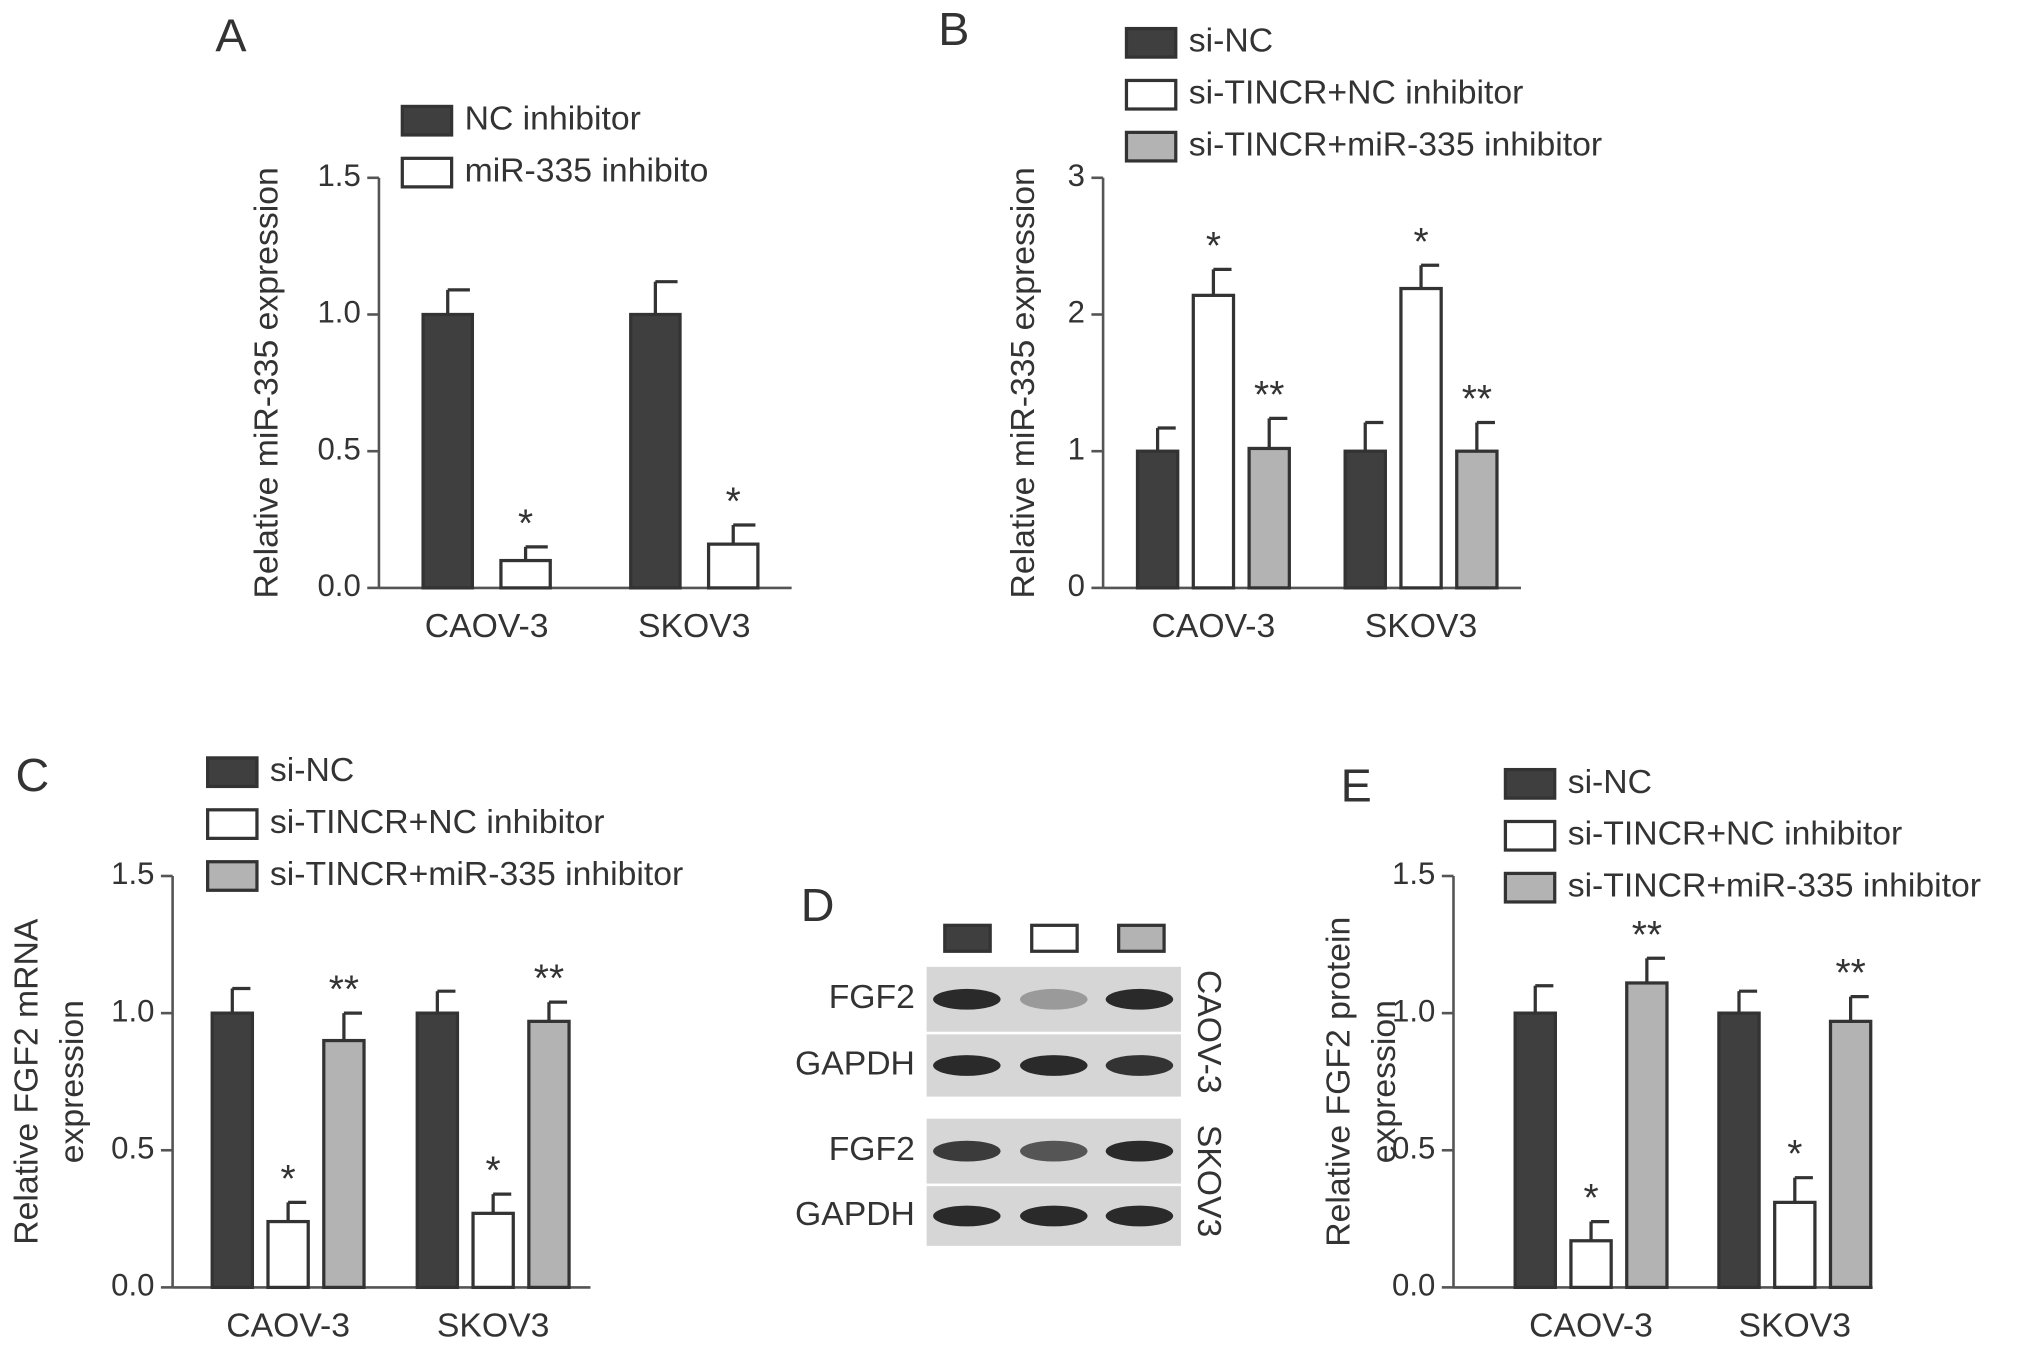  Describe the element at coordinates (1209, 1032) in the screenshot. I see `cell-line-label: CAOV-3` at that location.